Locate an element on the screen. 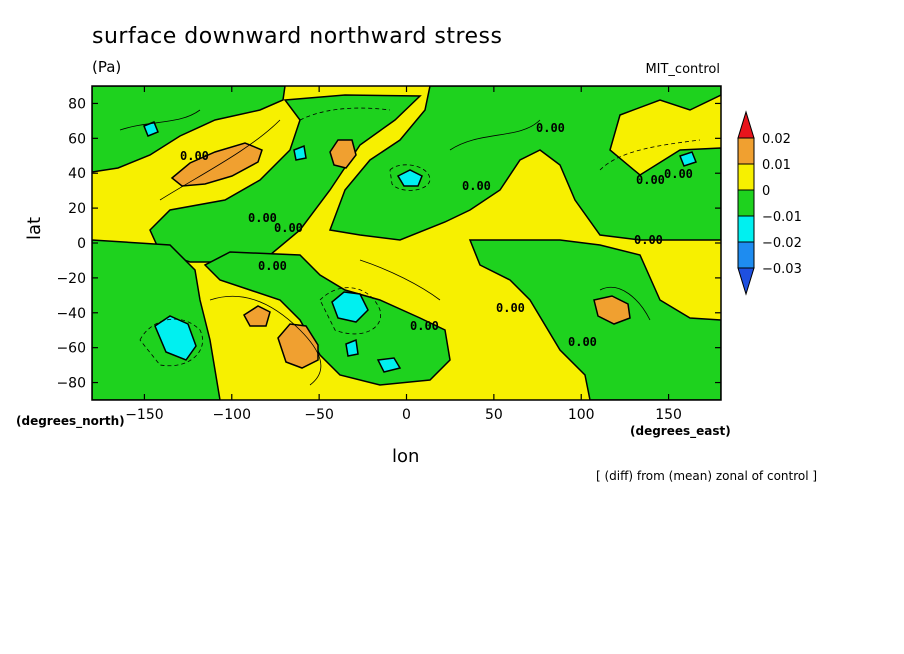 This screenshot has height=654, width=904. run-label: MIT_control is located at coordinates (682, 69).